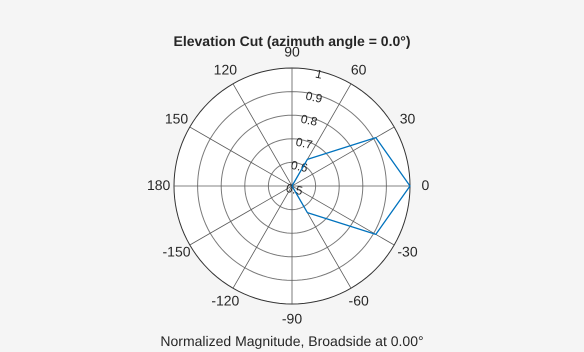  I want to click on y-tick-label: 0.9, so click(314, 97).